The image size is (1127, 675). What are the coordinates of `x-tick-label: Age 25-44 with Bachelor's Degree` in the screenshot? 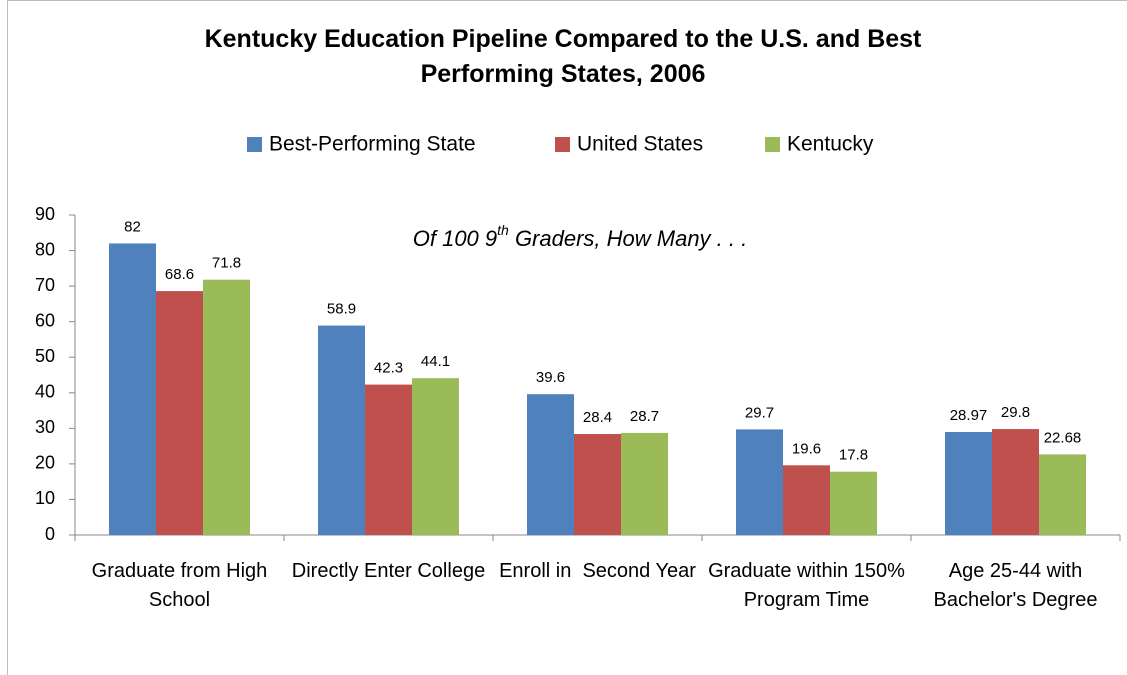 It's located at (1015, 585).